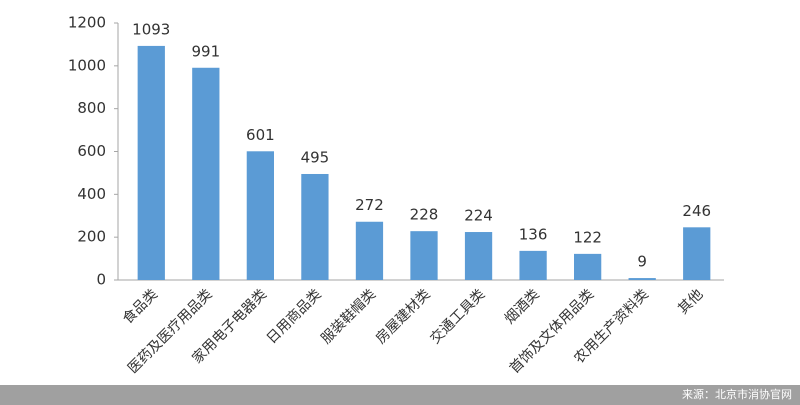  What do you see at coordinates (369, 205) in the screenshot?
I see `value-label: 272` at bounding box center [369, 205].